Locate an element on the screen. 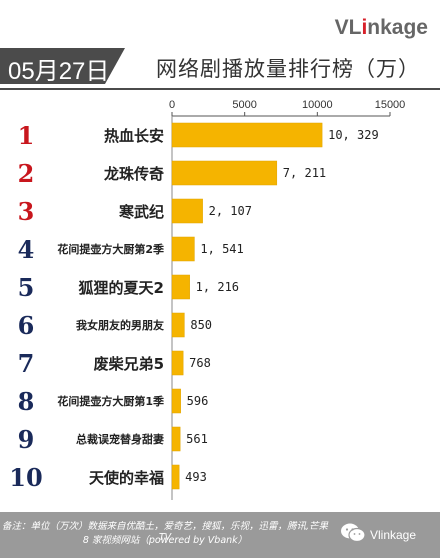 Image resolution: width=440 pixels, height=558 pixels. value-label: 493 is located at coordinates (196, 477).